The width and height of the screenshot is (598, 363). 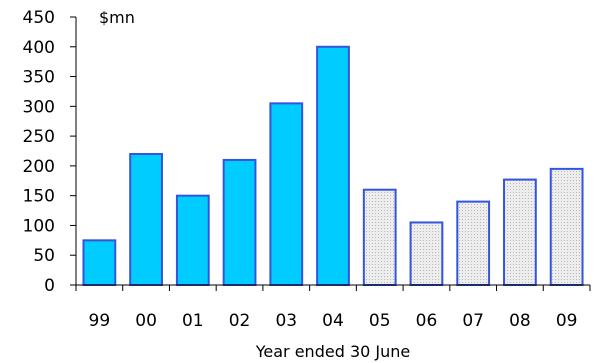 I want to click on y-tick-label: 350, so click(x=39, y=78).